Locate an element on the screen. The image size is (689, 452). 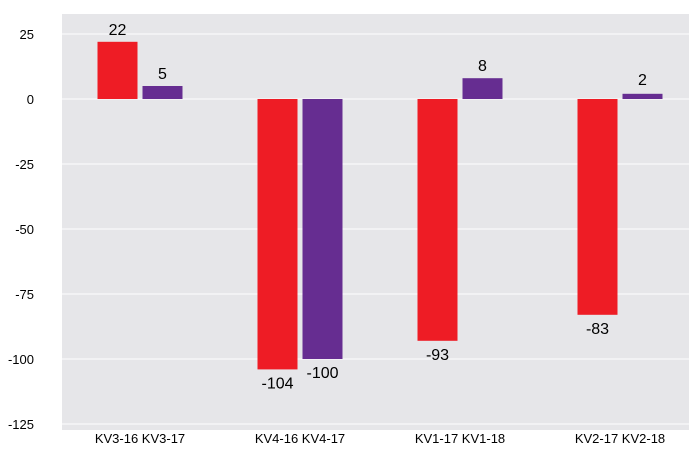
annotations: 2 is located at coordinates (642, 80).